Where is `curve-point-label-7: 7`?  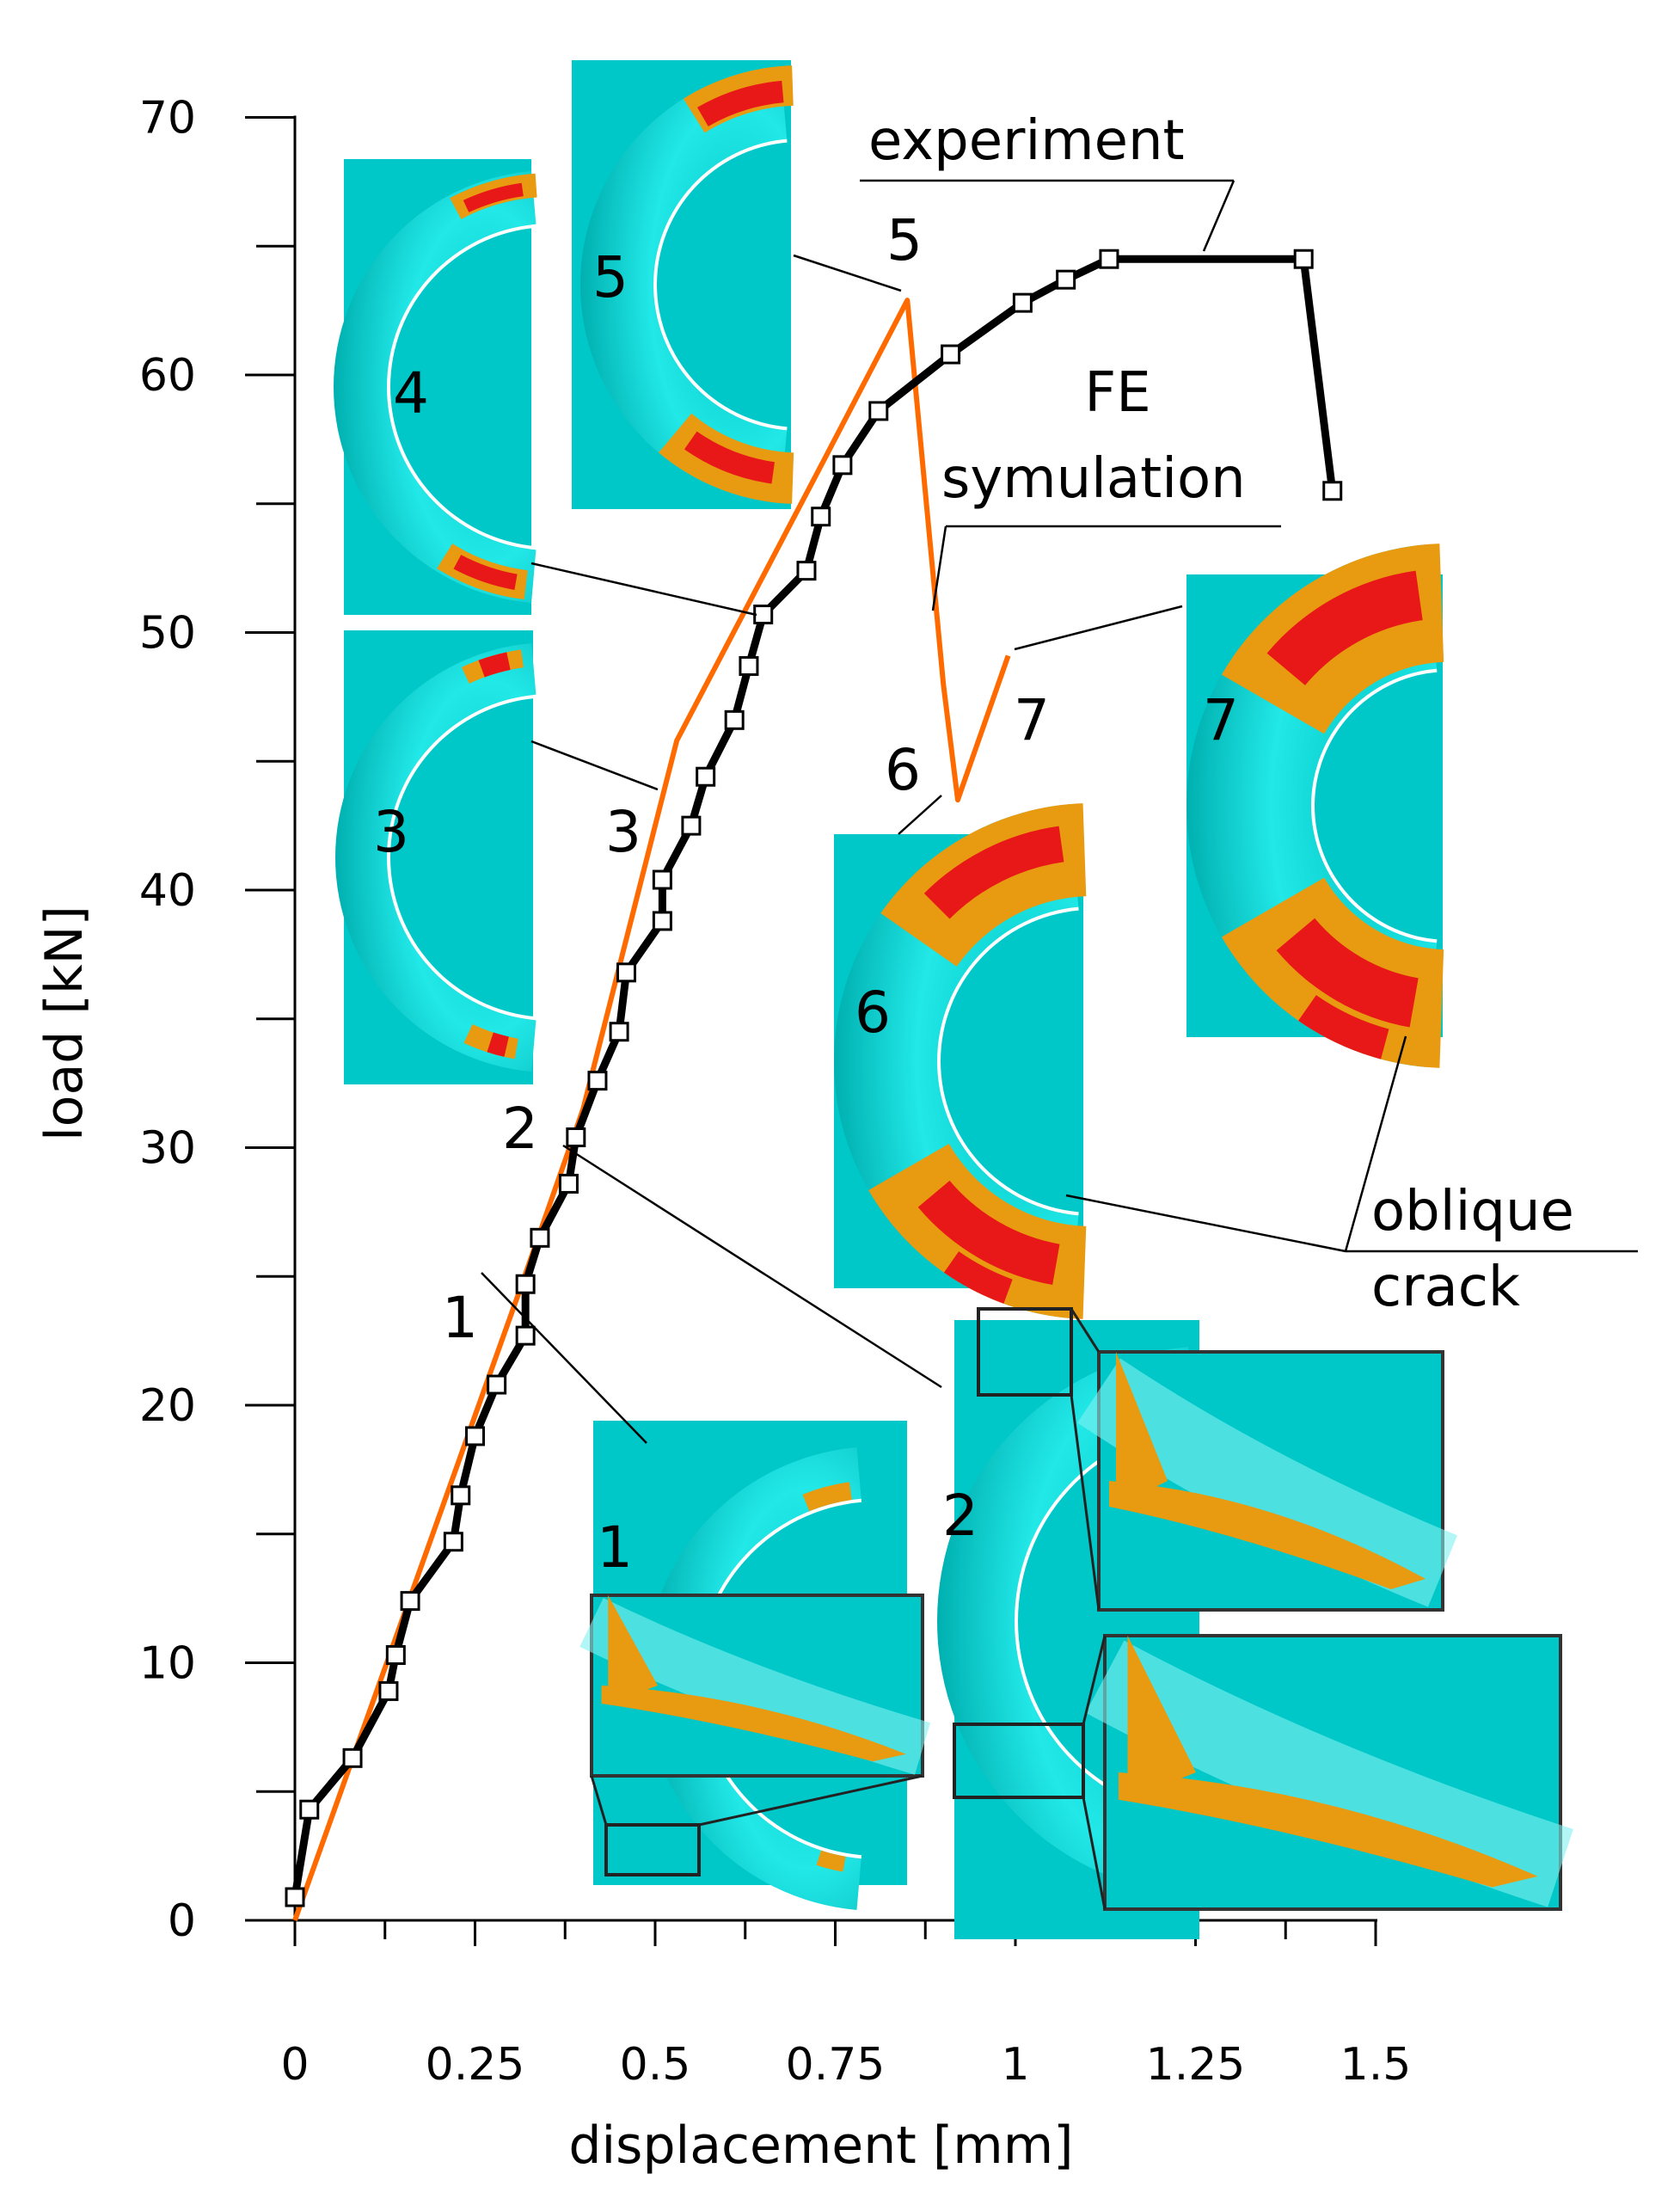
curve-point-label-7: 7 is located at coordinates (1032, 720).